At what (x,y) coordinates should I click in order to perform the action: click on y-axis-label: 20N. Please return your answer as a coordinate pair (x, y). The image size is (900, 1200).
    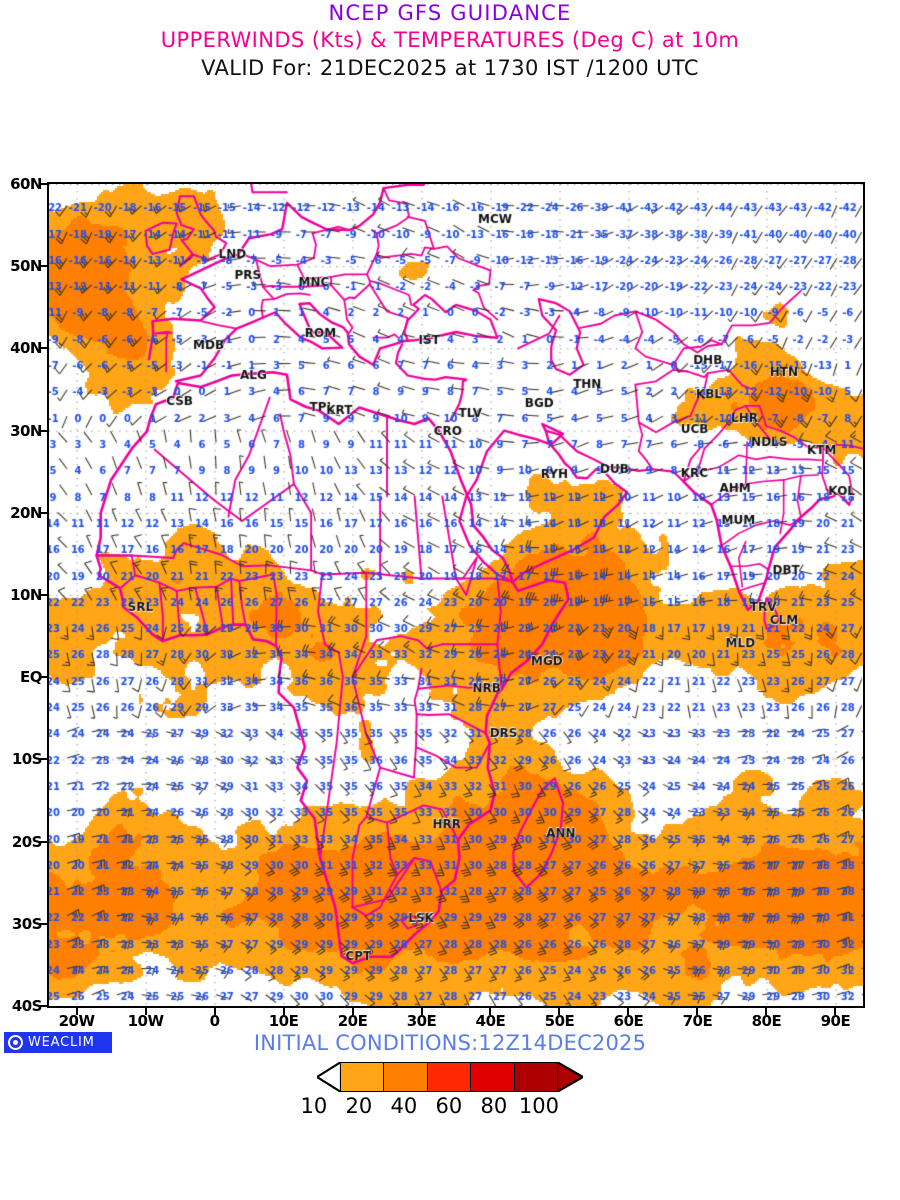
    Looking at the image, I should click on (26, 512).